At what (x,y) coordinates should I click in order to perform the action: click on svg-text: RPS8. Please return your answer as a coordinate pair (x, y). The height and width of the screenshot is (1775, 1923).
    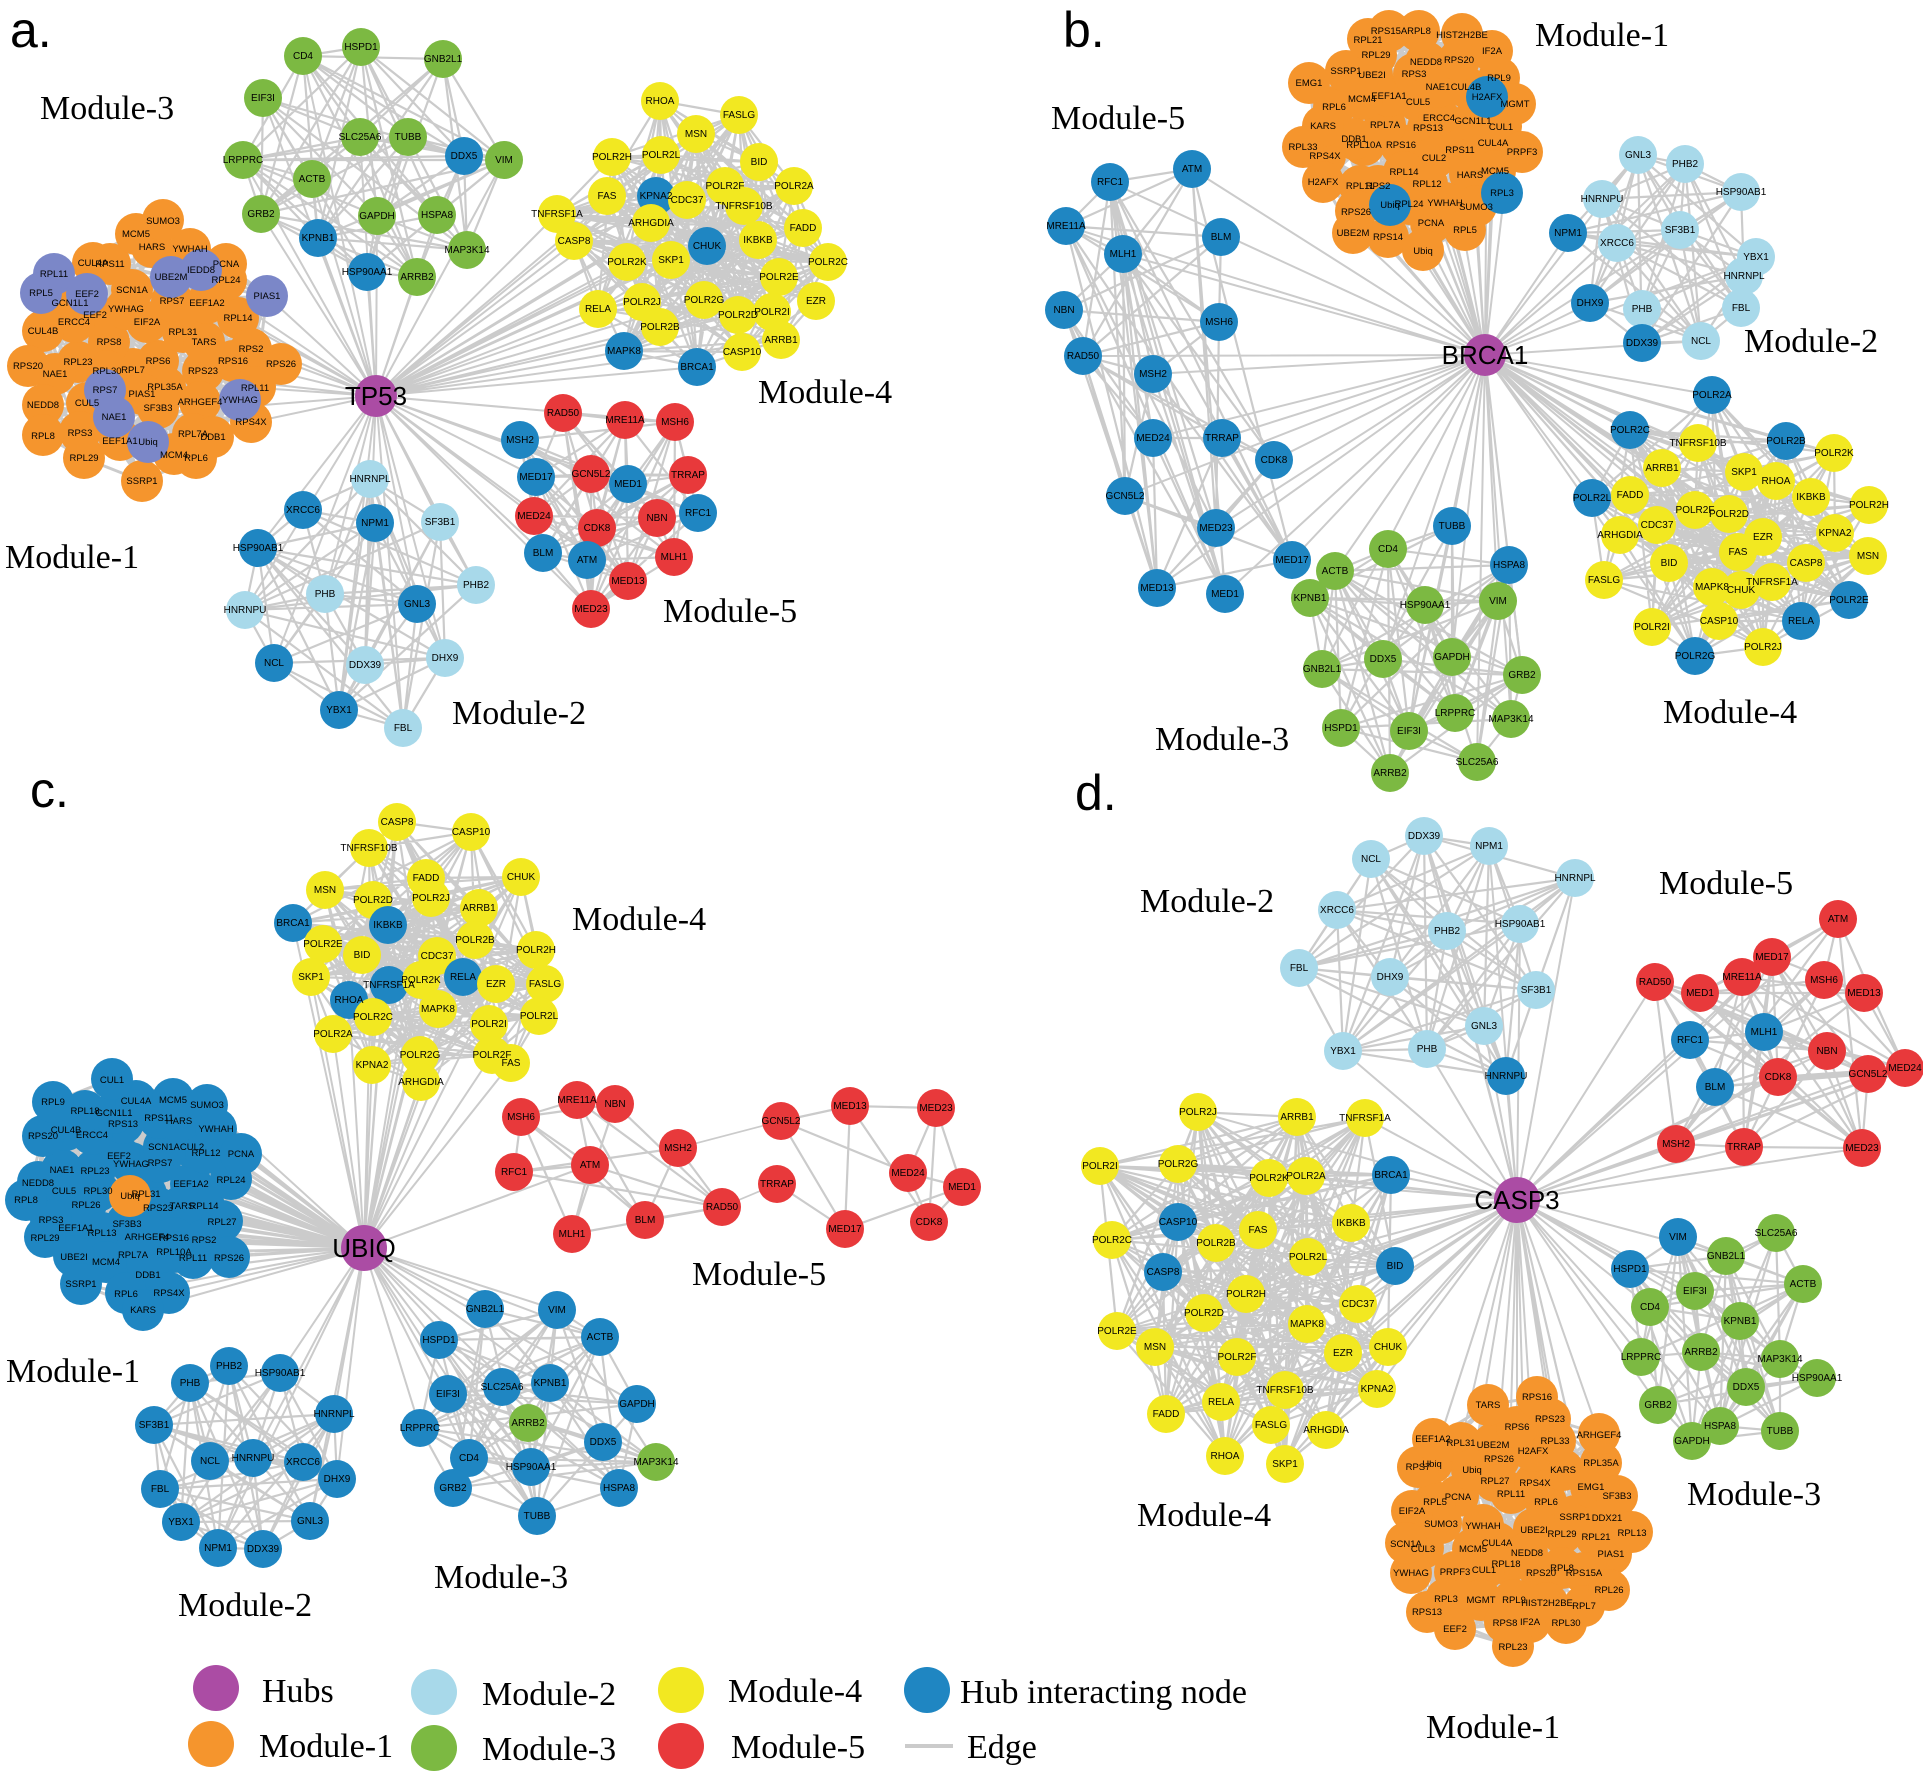
    Looking at the image, I should click on (1505, 1623).